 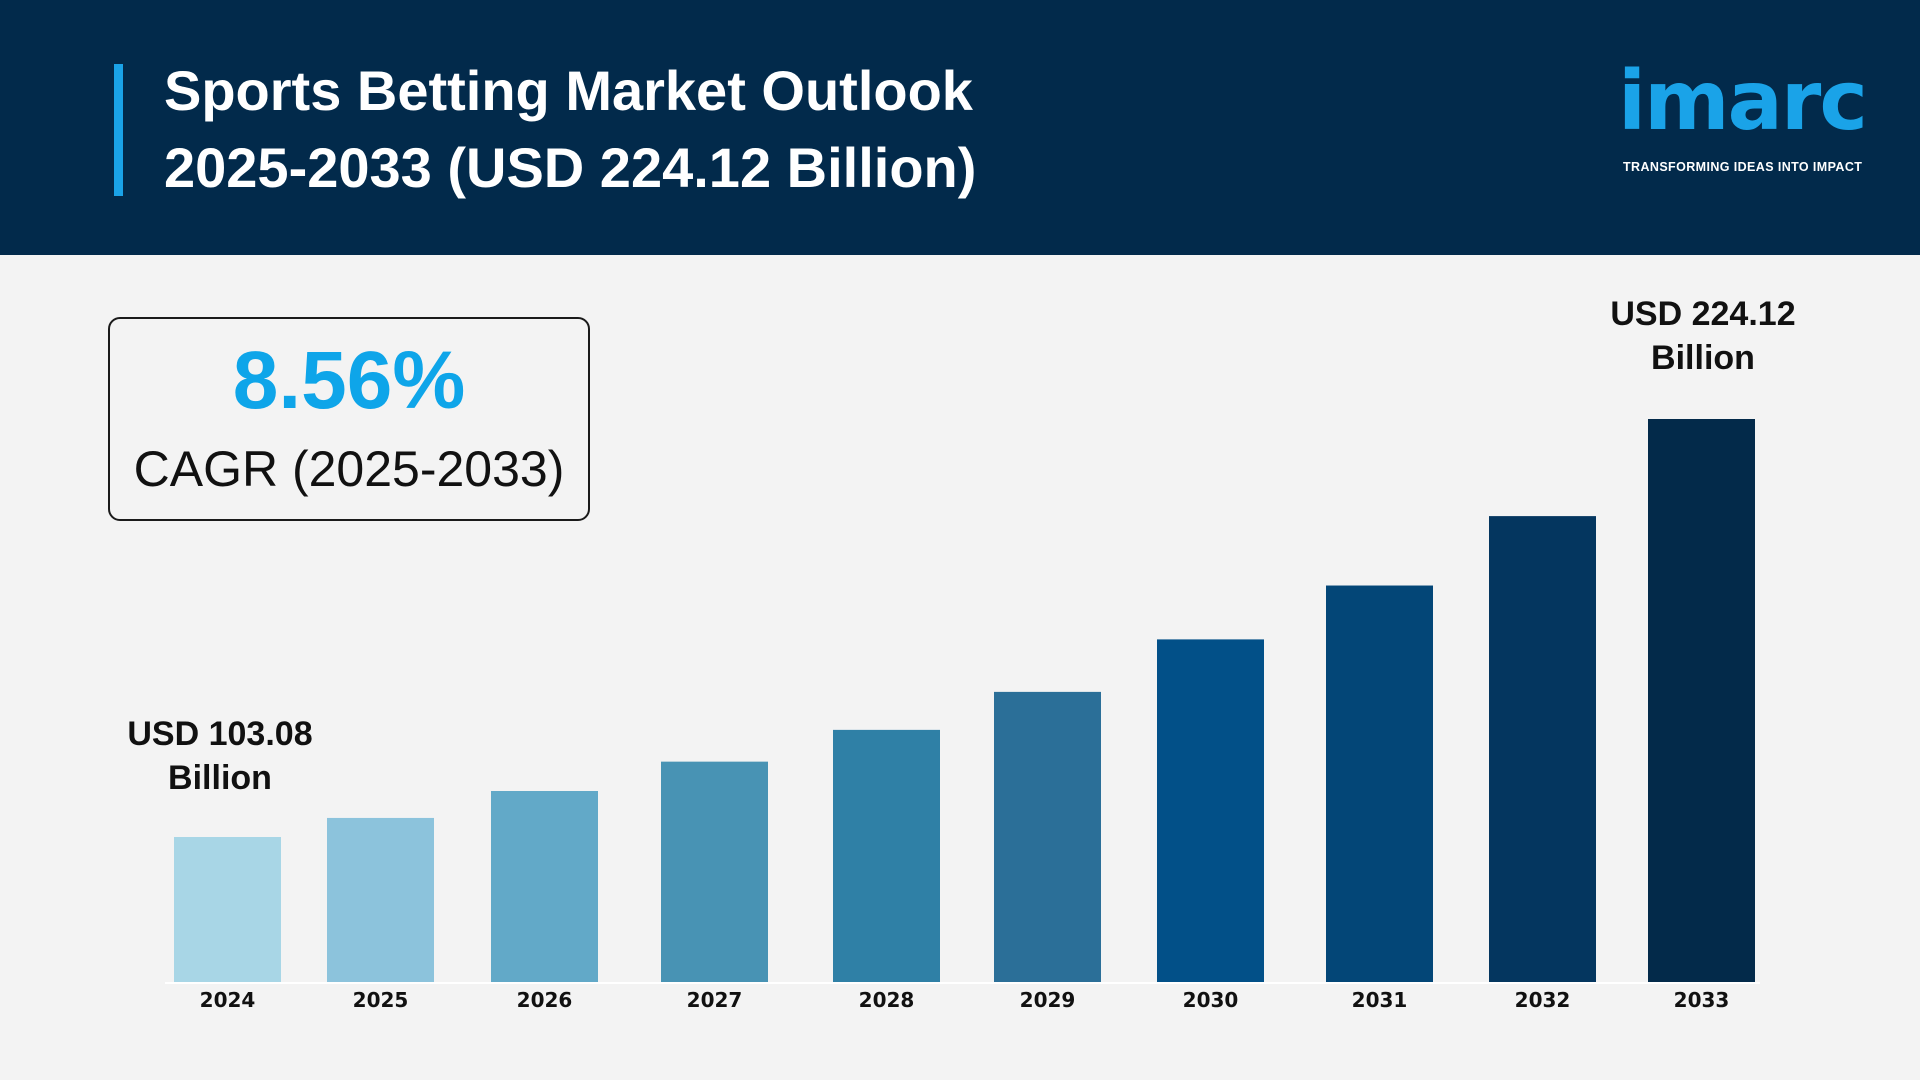 I want to click on bar-2024, so click(x=227, y=909).